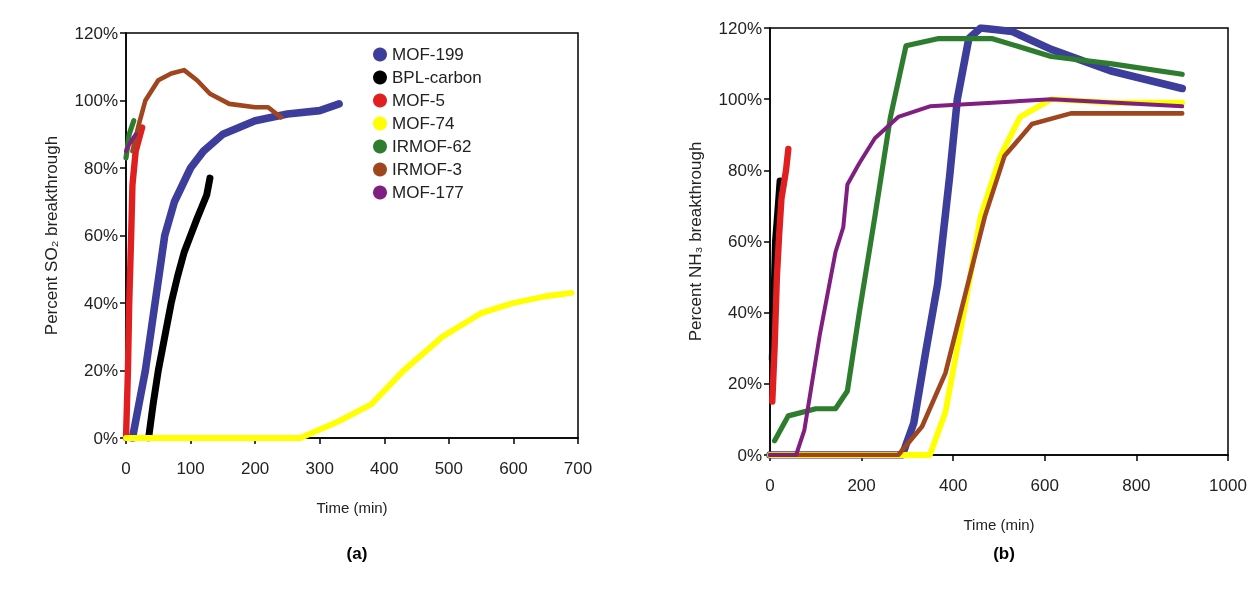 The image size is (1254, 611). Describe the element at coordinates (51, 235) in the screenshot. I see `y-axis-title: Percent SO₂ breakthrough` at that location.